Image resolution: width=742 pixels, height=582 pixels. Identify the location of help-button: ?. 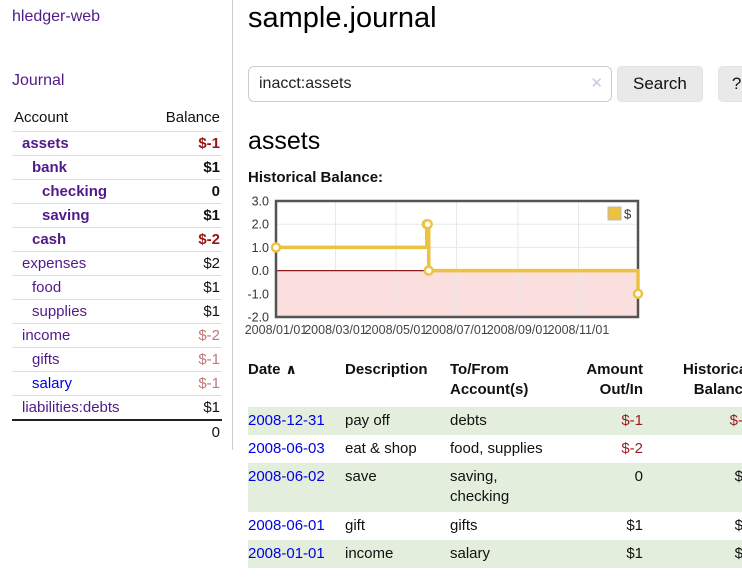
(729, 84).